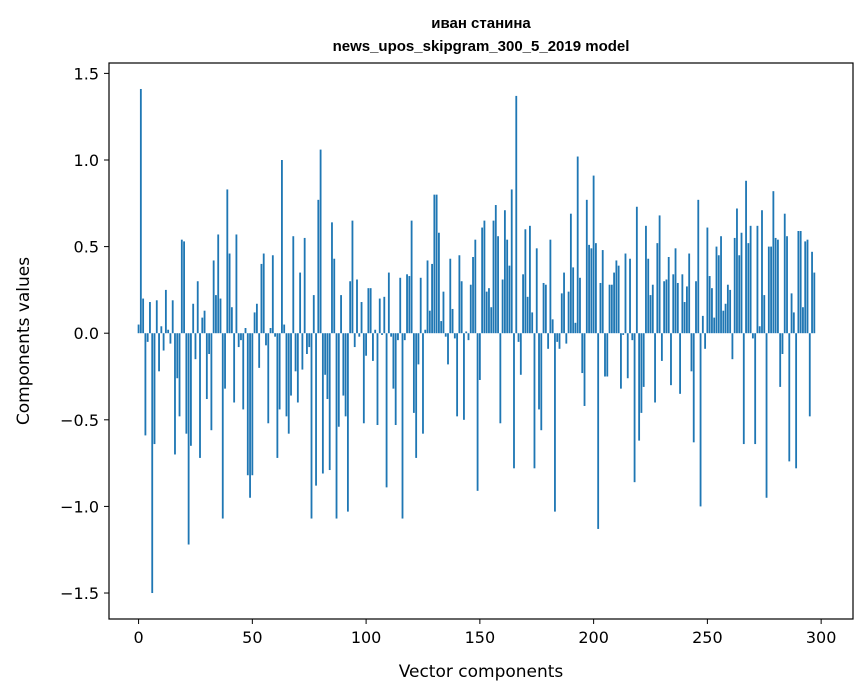  Describe the element at coordinates (481, 23) in the screenshot. I see `chart-title: иван станина` at that location.